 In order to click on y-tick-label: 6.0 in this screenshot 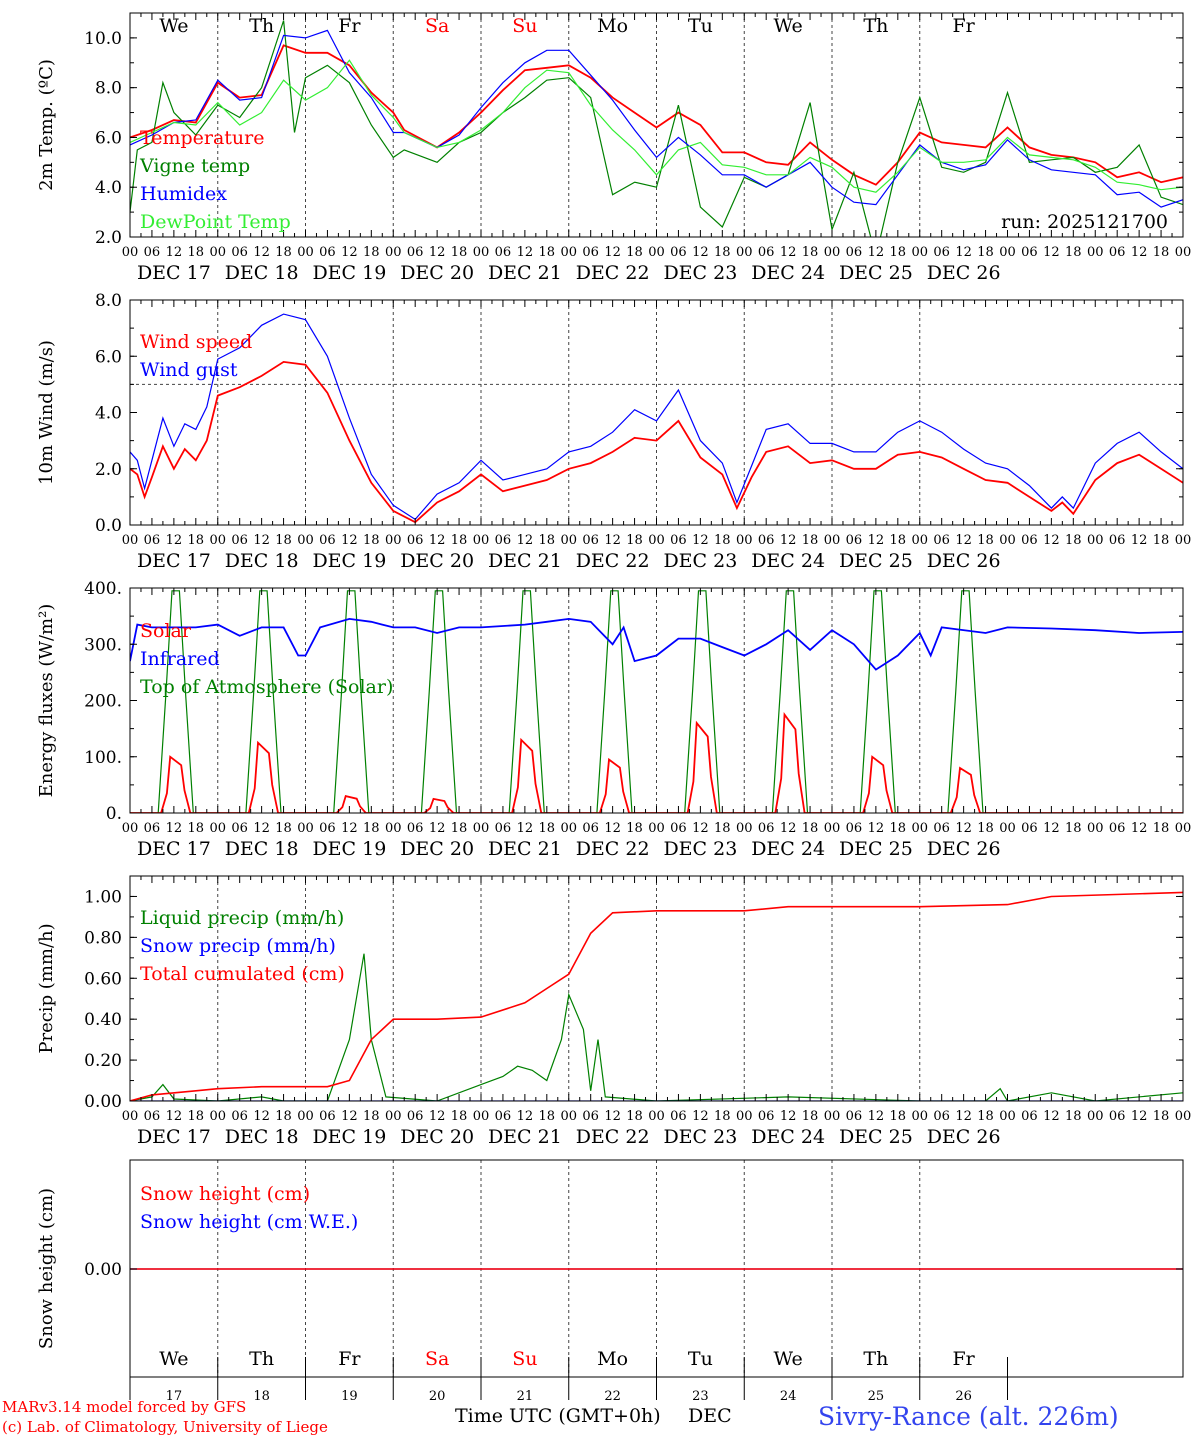, I will do `click(108, 138)`.